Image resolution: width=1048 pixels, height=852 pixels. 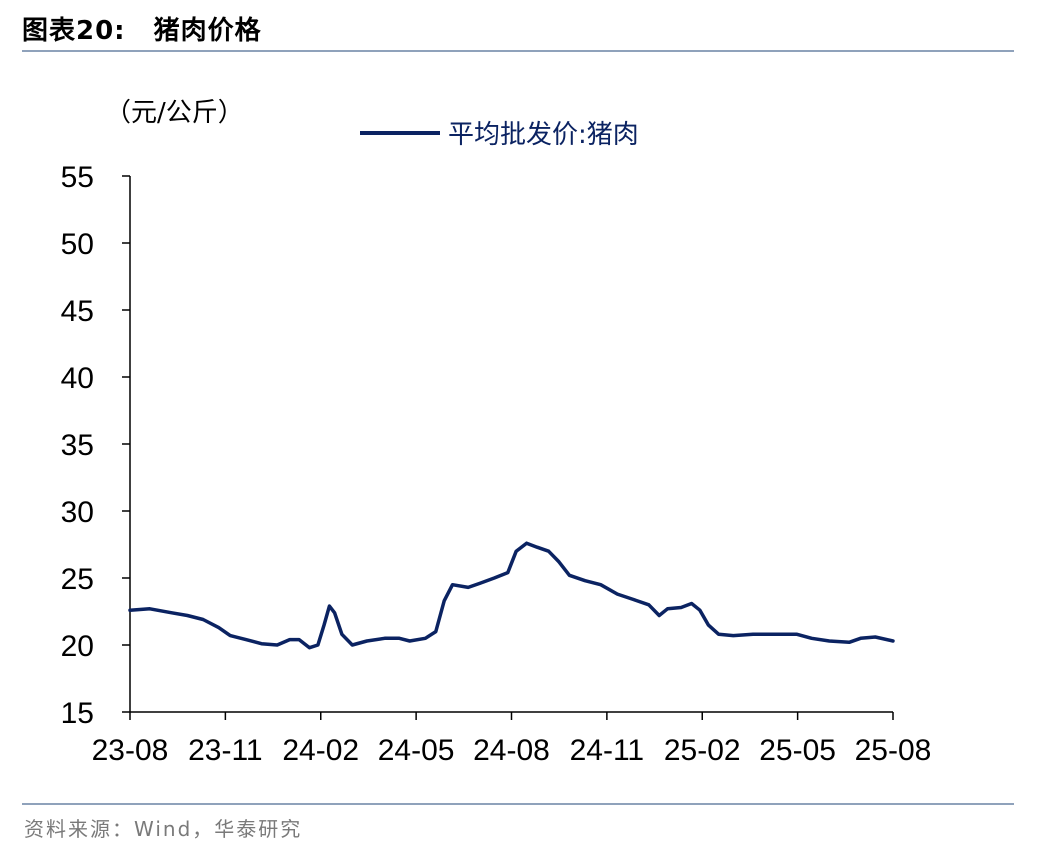 I want to click on y-tick-label: 30, so click(x=77, y=512).